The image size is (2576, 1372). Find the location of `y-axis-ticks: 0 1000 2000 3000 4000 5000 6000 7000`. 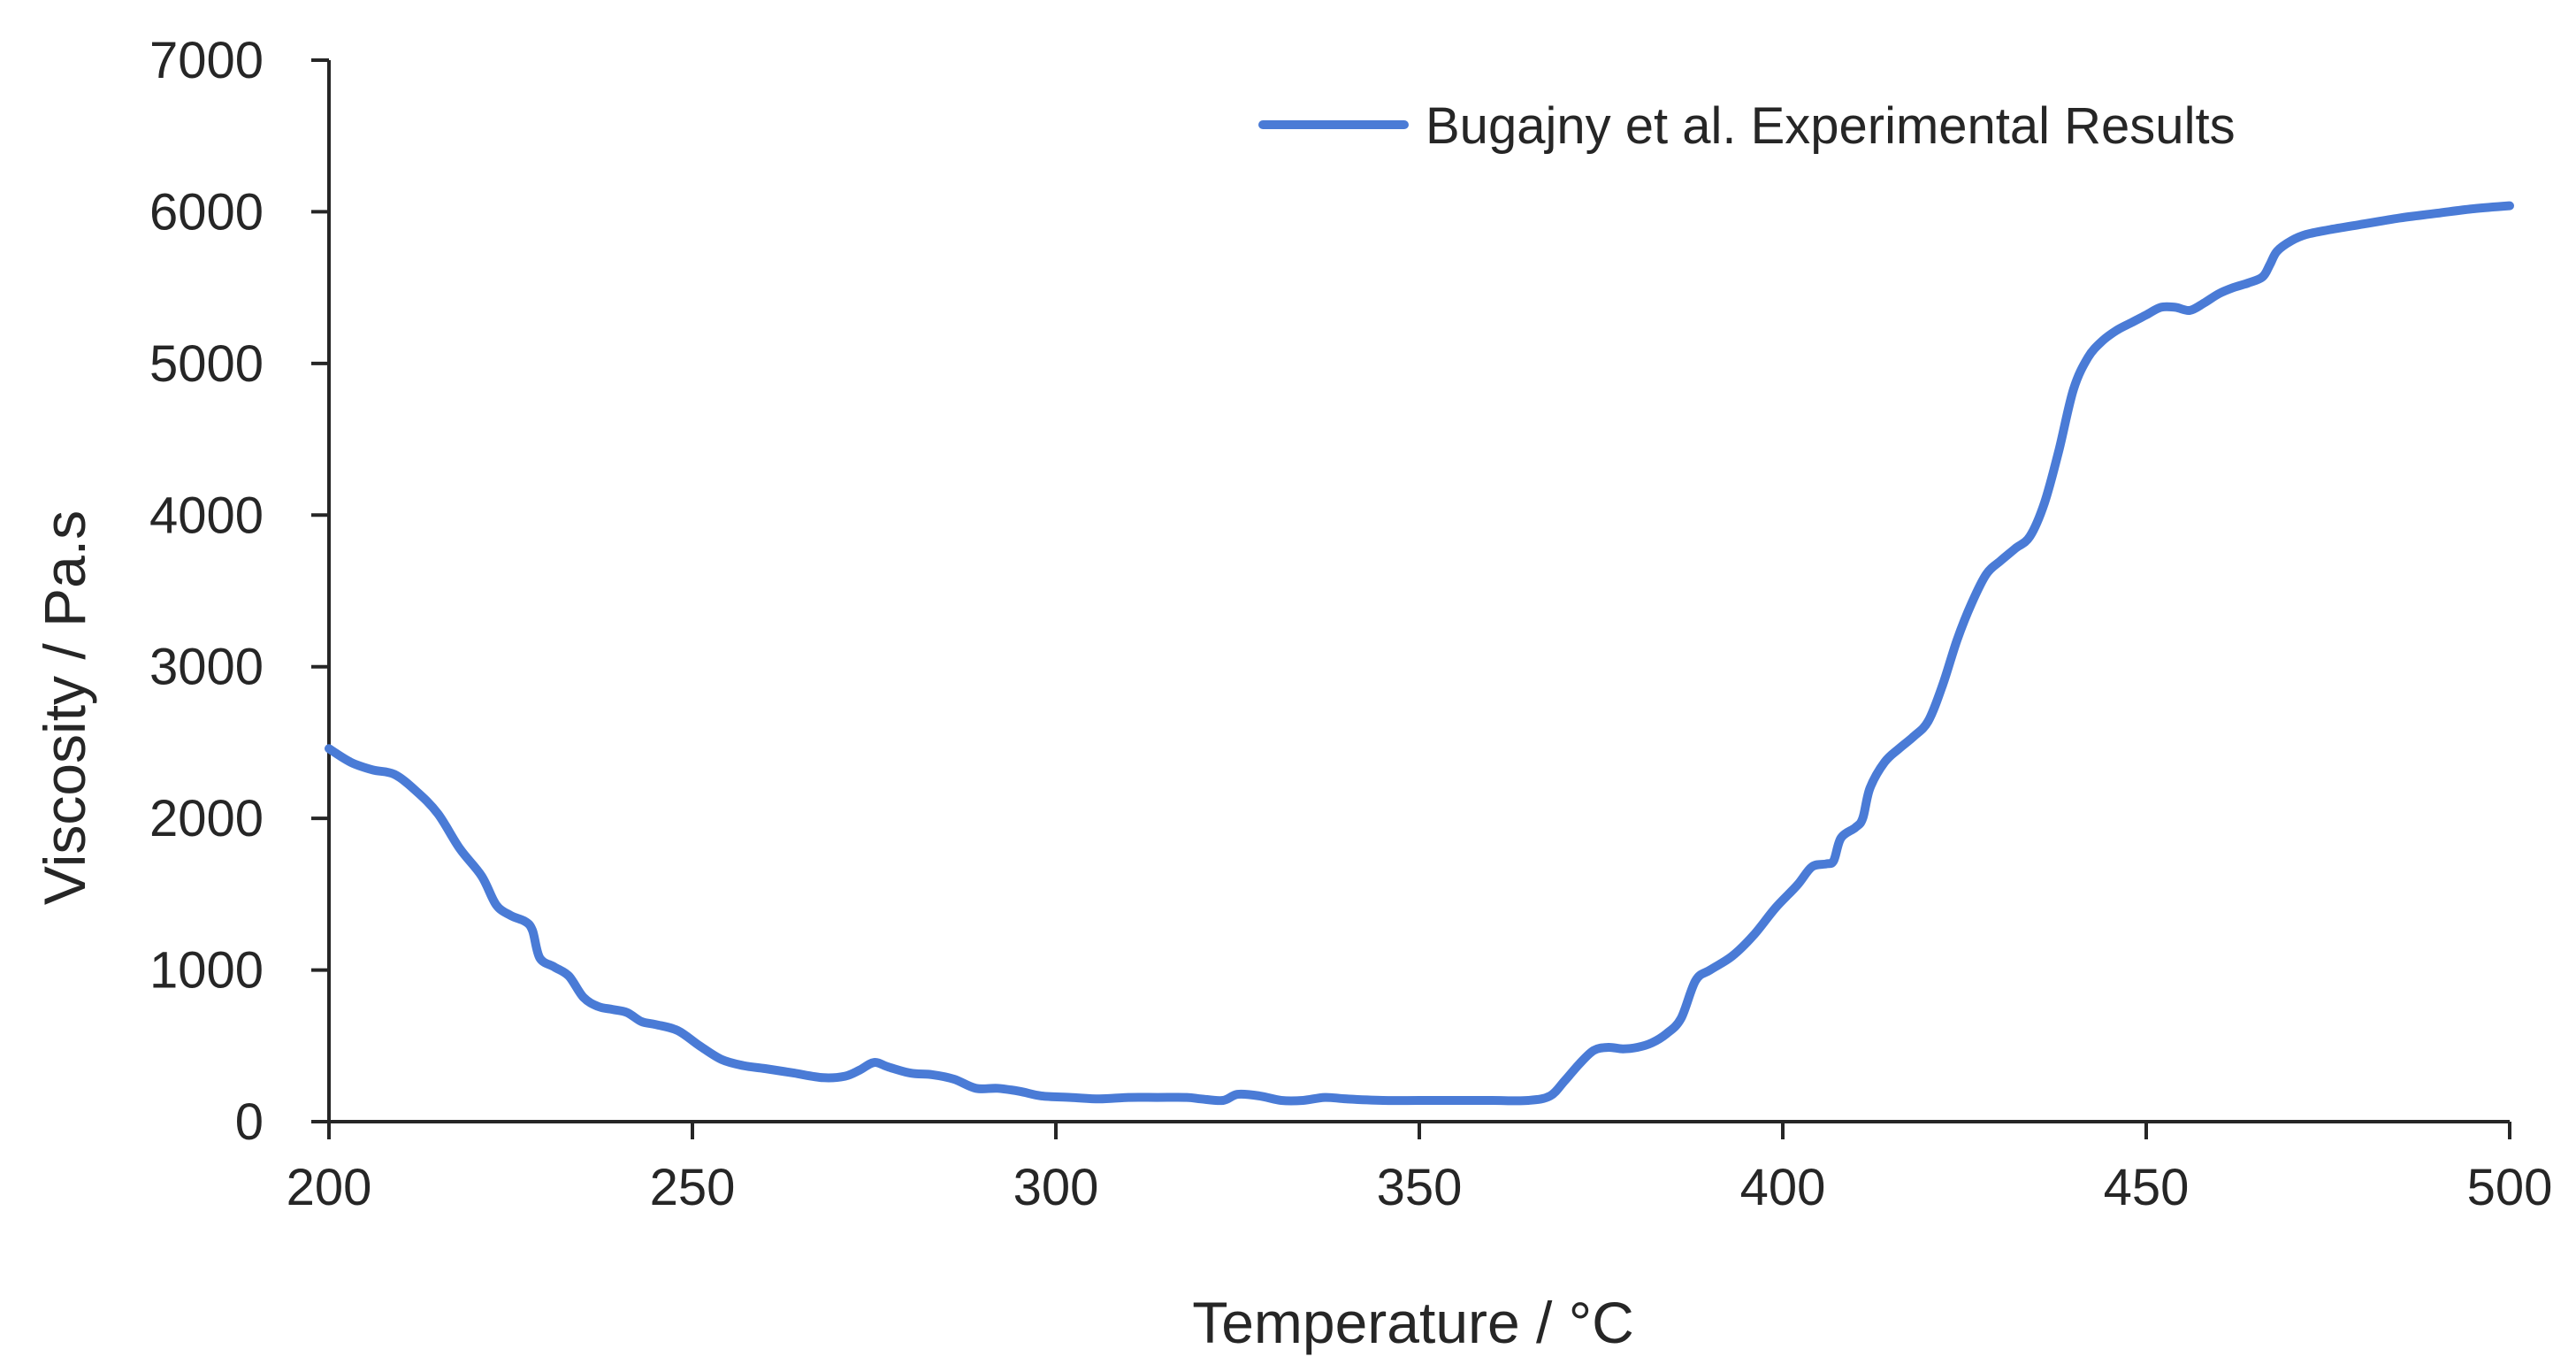

y-axis-ticks: 0 1000 2000 3000 4000 5000 6000 7000 is located at coordinates (239, 591).